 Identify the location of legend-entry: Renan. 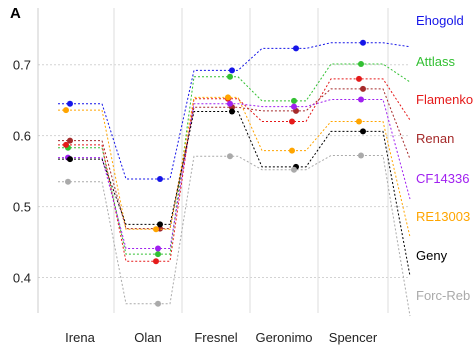
(435, 138).